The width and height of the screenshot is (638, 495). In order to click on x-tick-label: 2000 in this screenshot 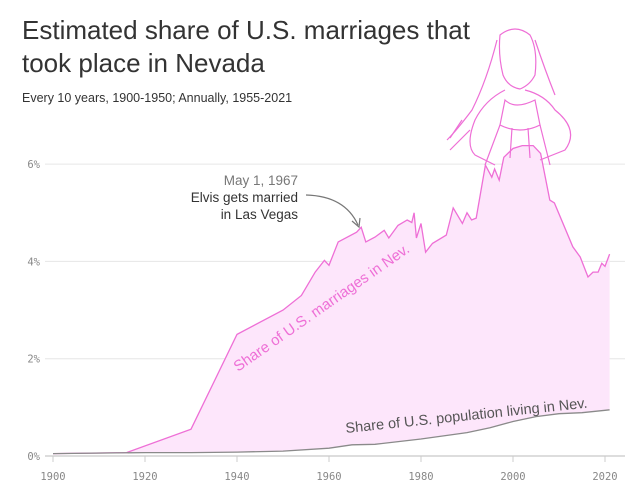, I will do `click(512, 477)`.